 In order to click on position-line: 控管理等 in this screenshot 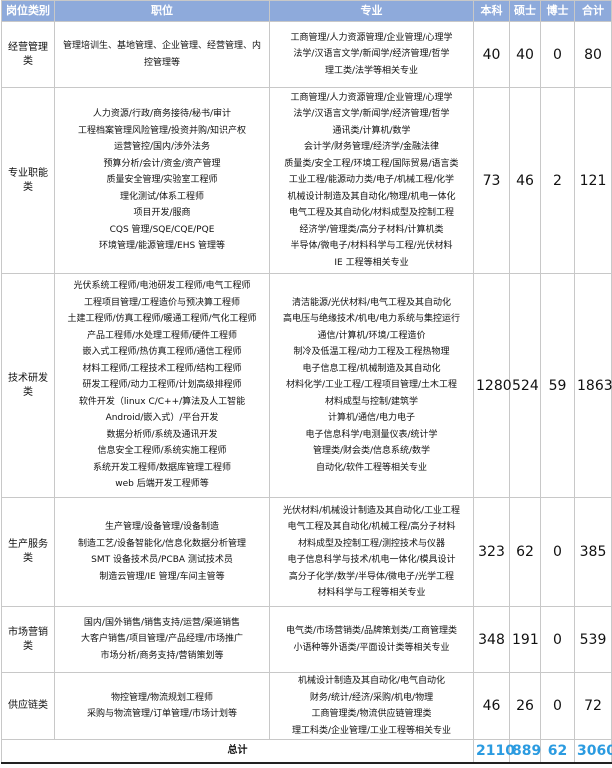, I will do `click(161, 62)`.